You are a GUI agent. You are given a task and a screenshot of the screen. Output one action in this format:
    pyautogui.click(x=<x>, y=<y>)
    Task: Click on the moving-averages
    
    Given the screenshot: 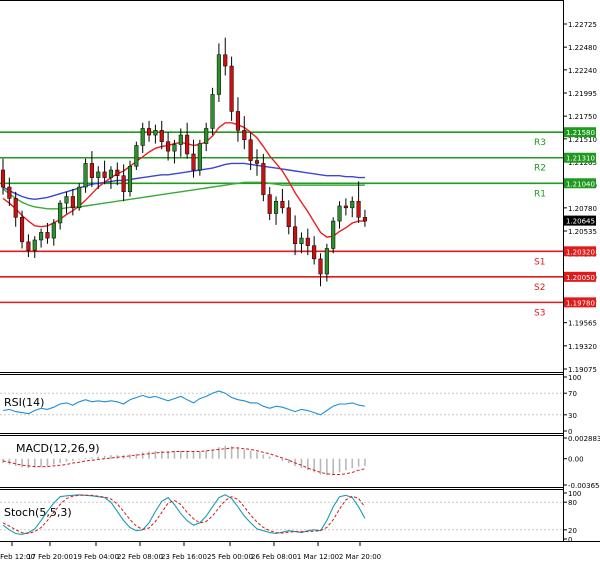 What is the action you would take?
    pyautogui.click(x=183, y=180)
    